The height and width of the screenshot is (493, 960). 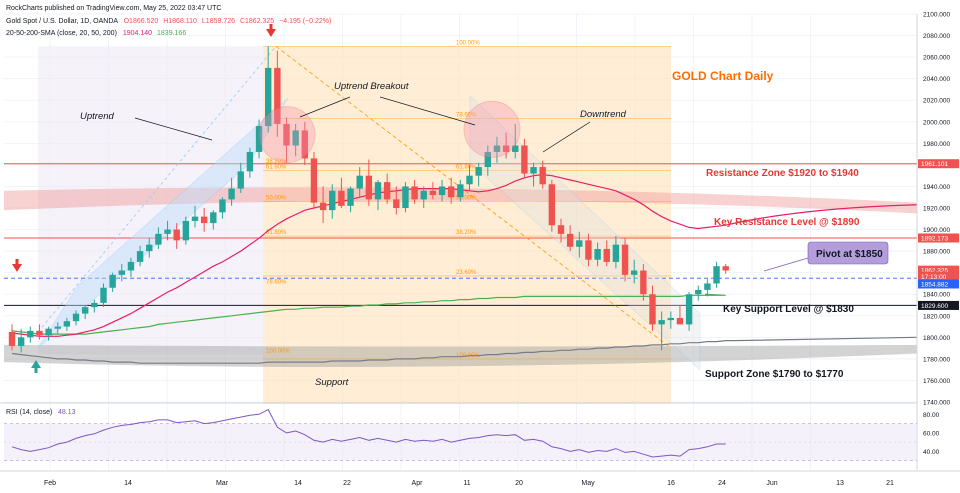 What do you see at coordinates (17, 262) in the screenshot?
I see `down-arrow-stem` at bounding box center [17, 262].